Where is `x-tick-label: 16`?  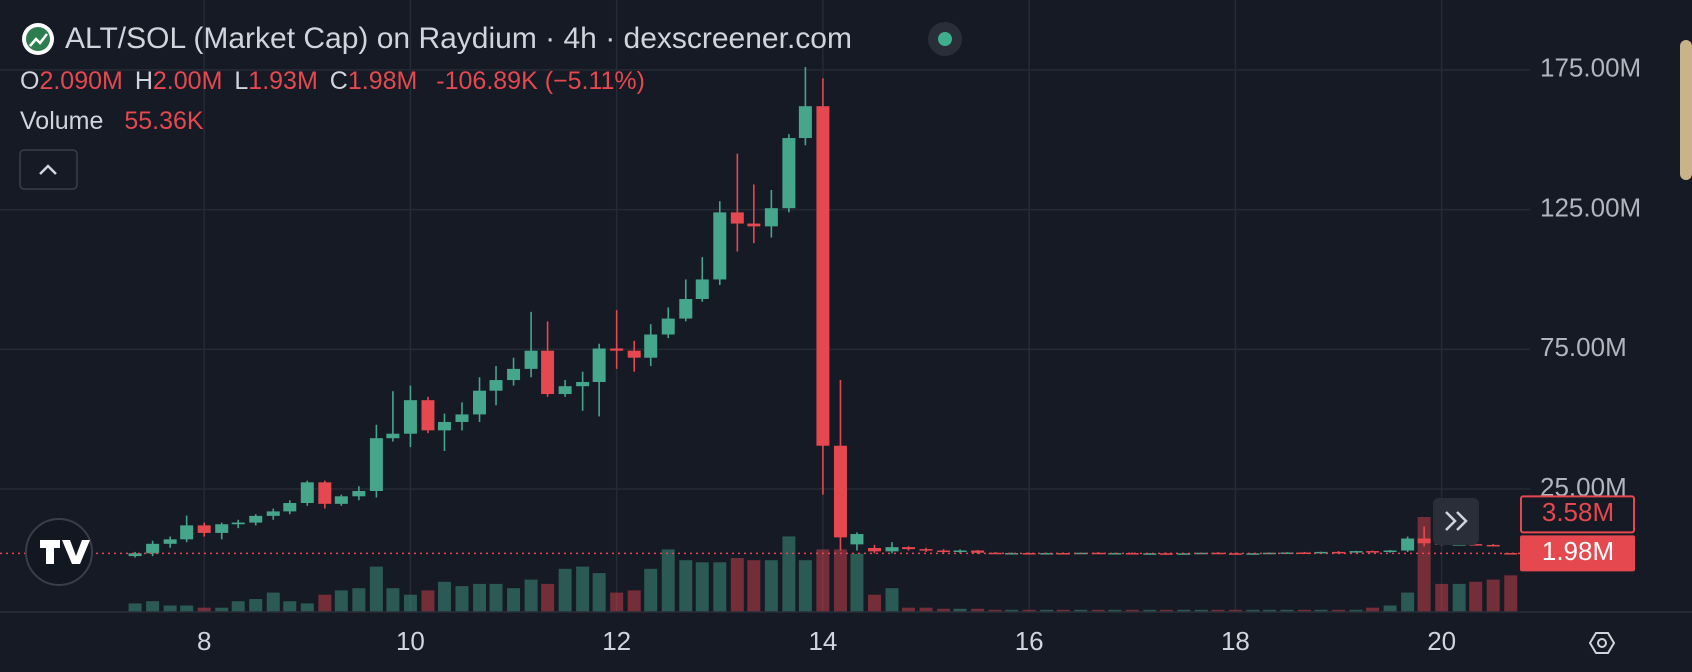 x-tick-label: 16 is located at coordinates (1029, 641).